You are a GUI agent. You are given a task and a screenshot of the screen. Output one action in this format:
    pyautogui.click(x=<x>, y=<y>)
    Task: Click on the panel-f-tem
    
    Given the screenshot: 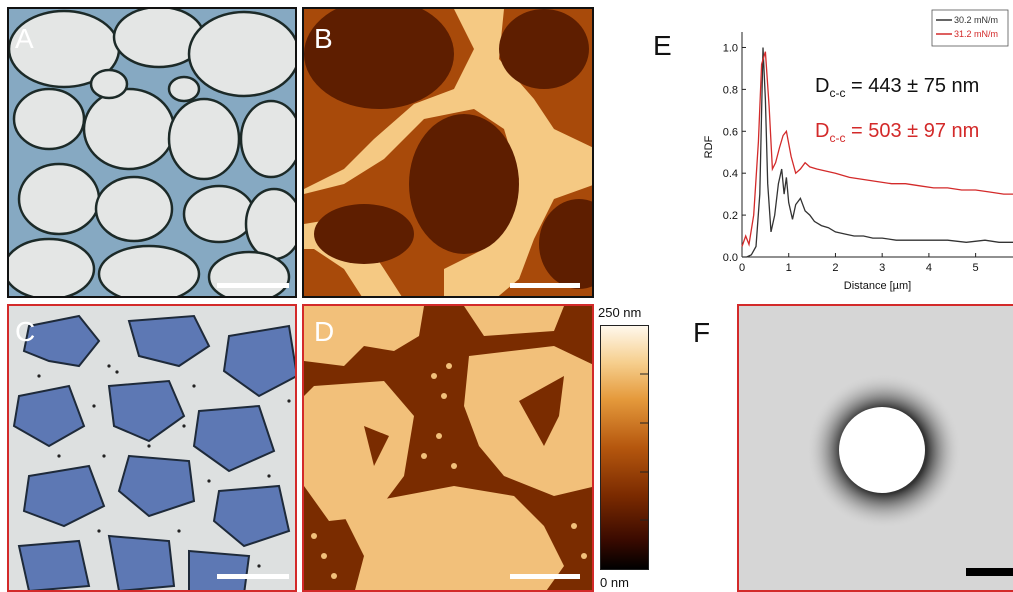 What is the action you would take?
    pyautogui.click(x=875, y=448)
    